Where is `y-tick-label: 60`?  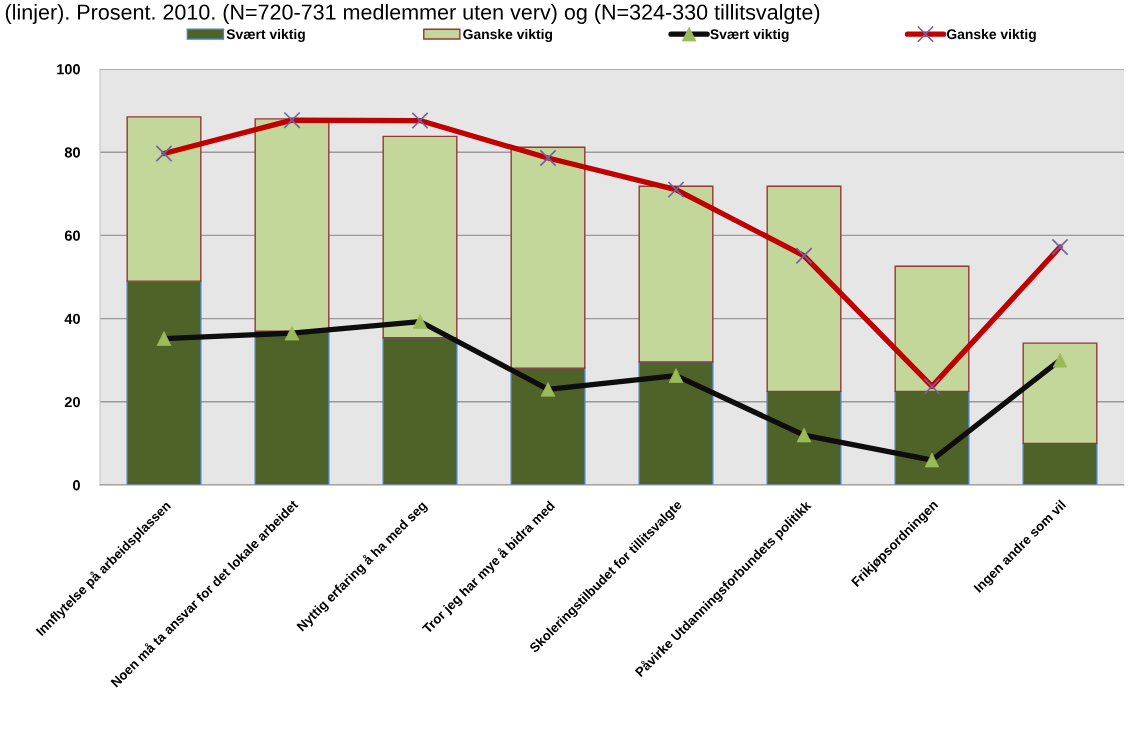 y-tick-label: 60 is located at coordinates (72, 235).